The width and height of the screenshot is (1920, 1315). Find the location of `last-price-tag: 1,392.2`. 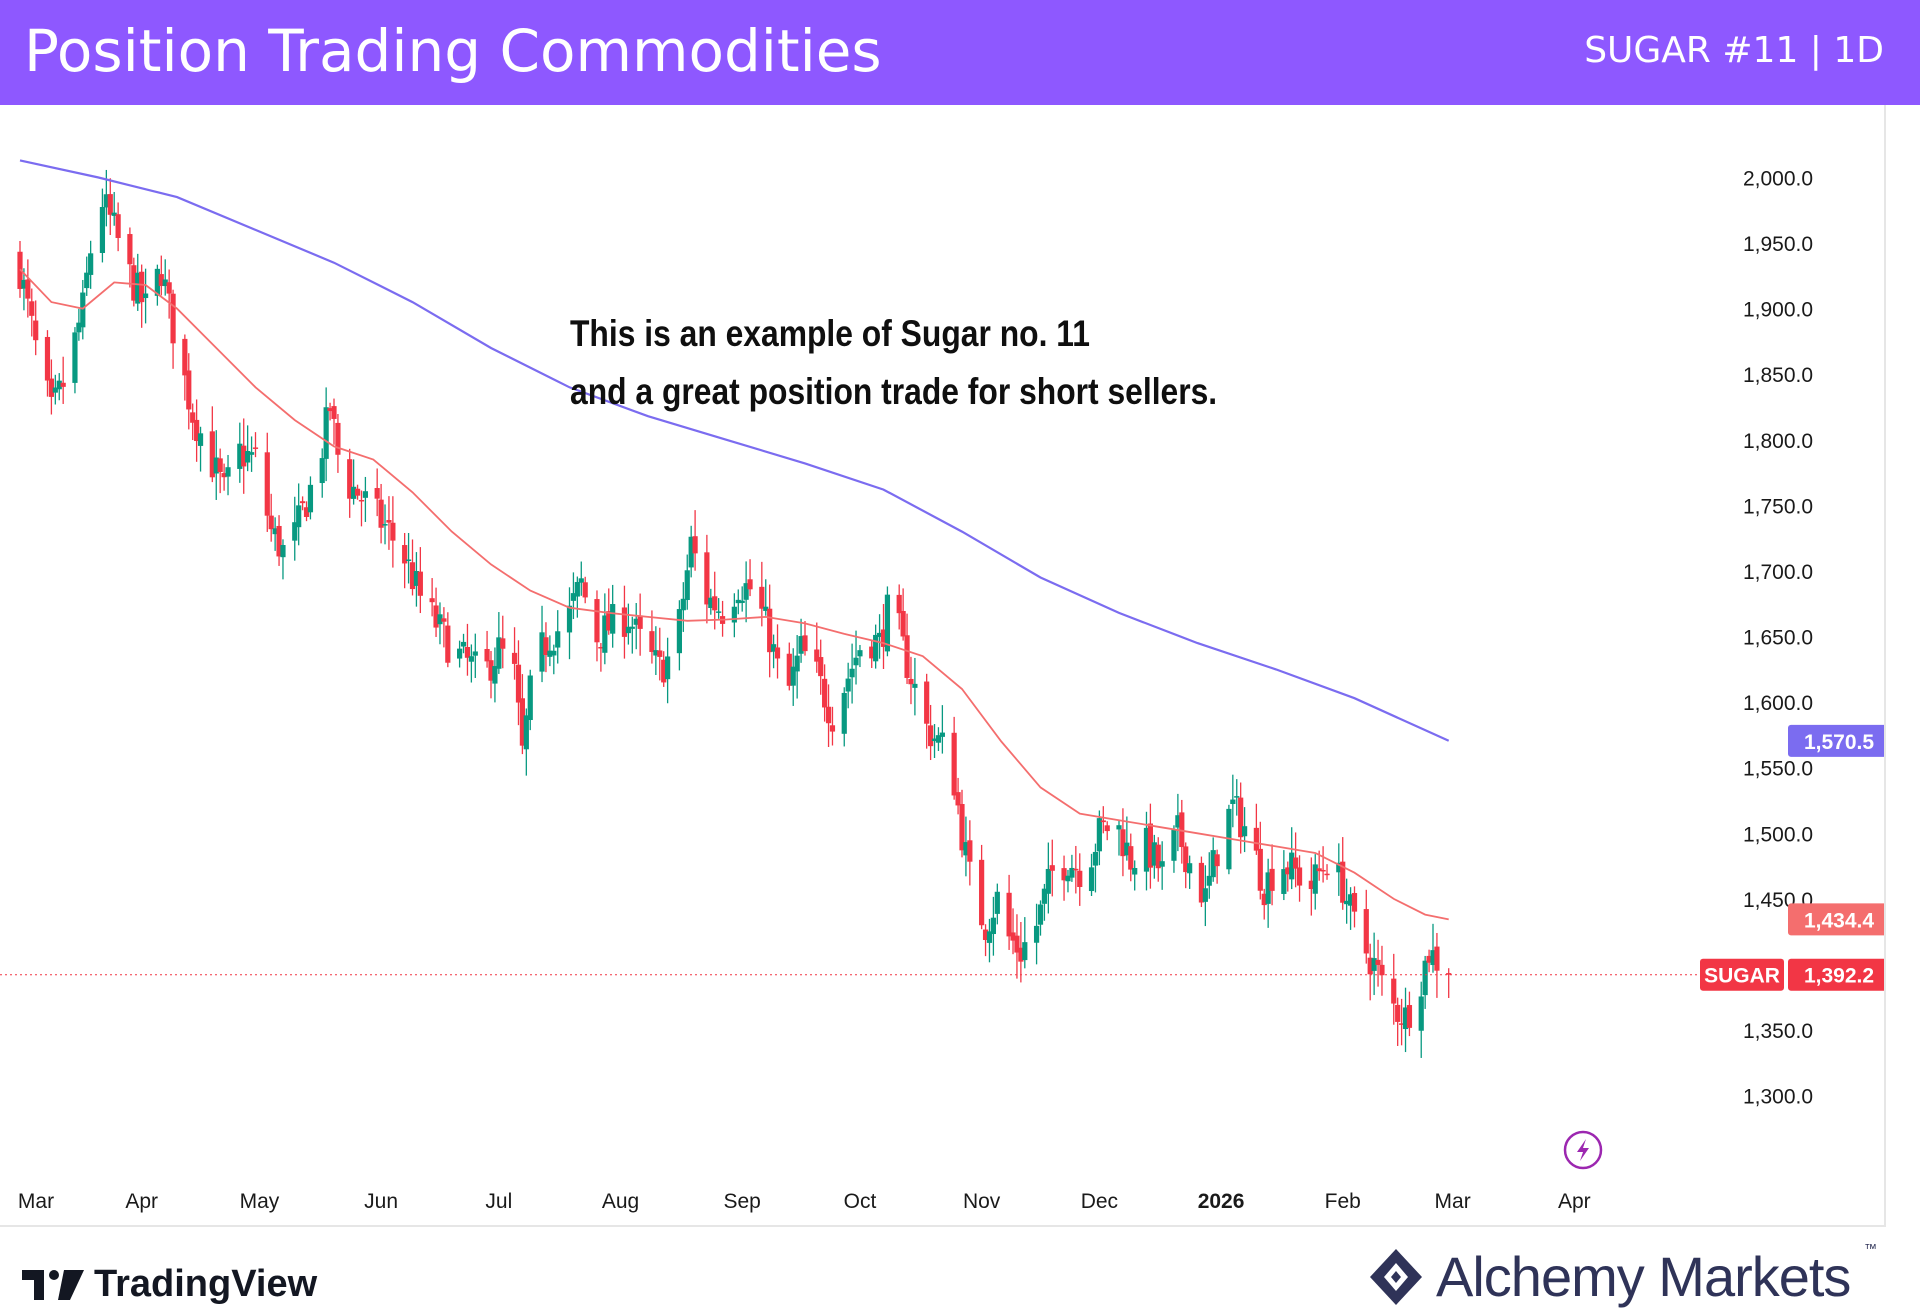

last-price-tag: 1,392.2 is located at coordinates (1839, 976).